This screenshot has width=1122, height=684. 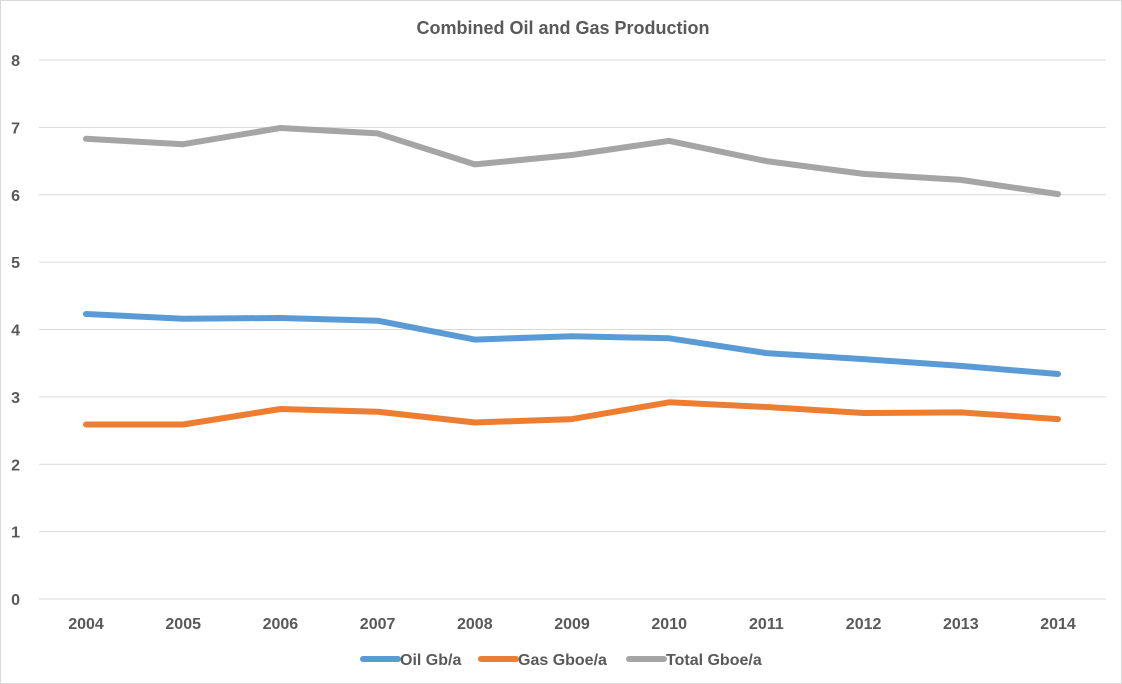 I want to click on y-tick-label: 6, so click(x=15, y=196).